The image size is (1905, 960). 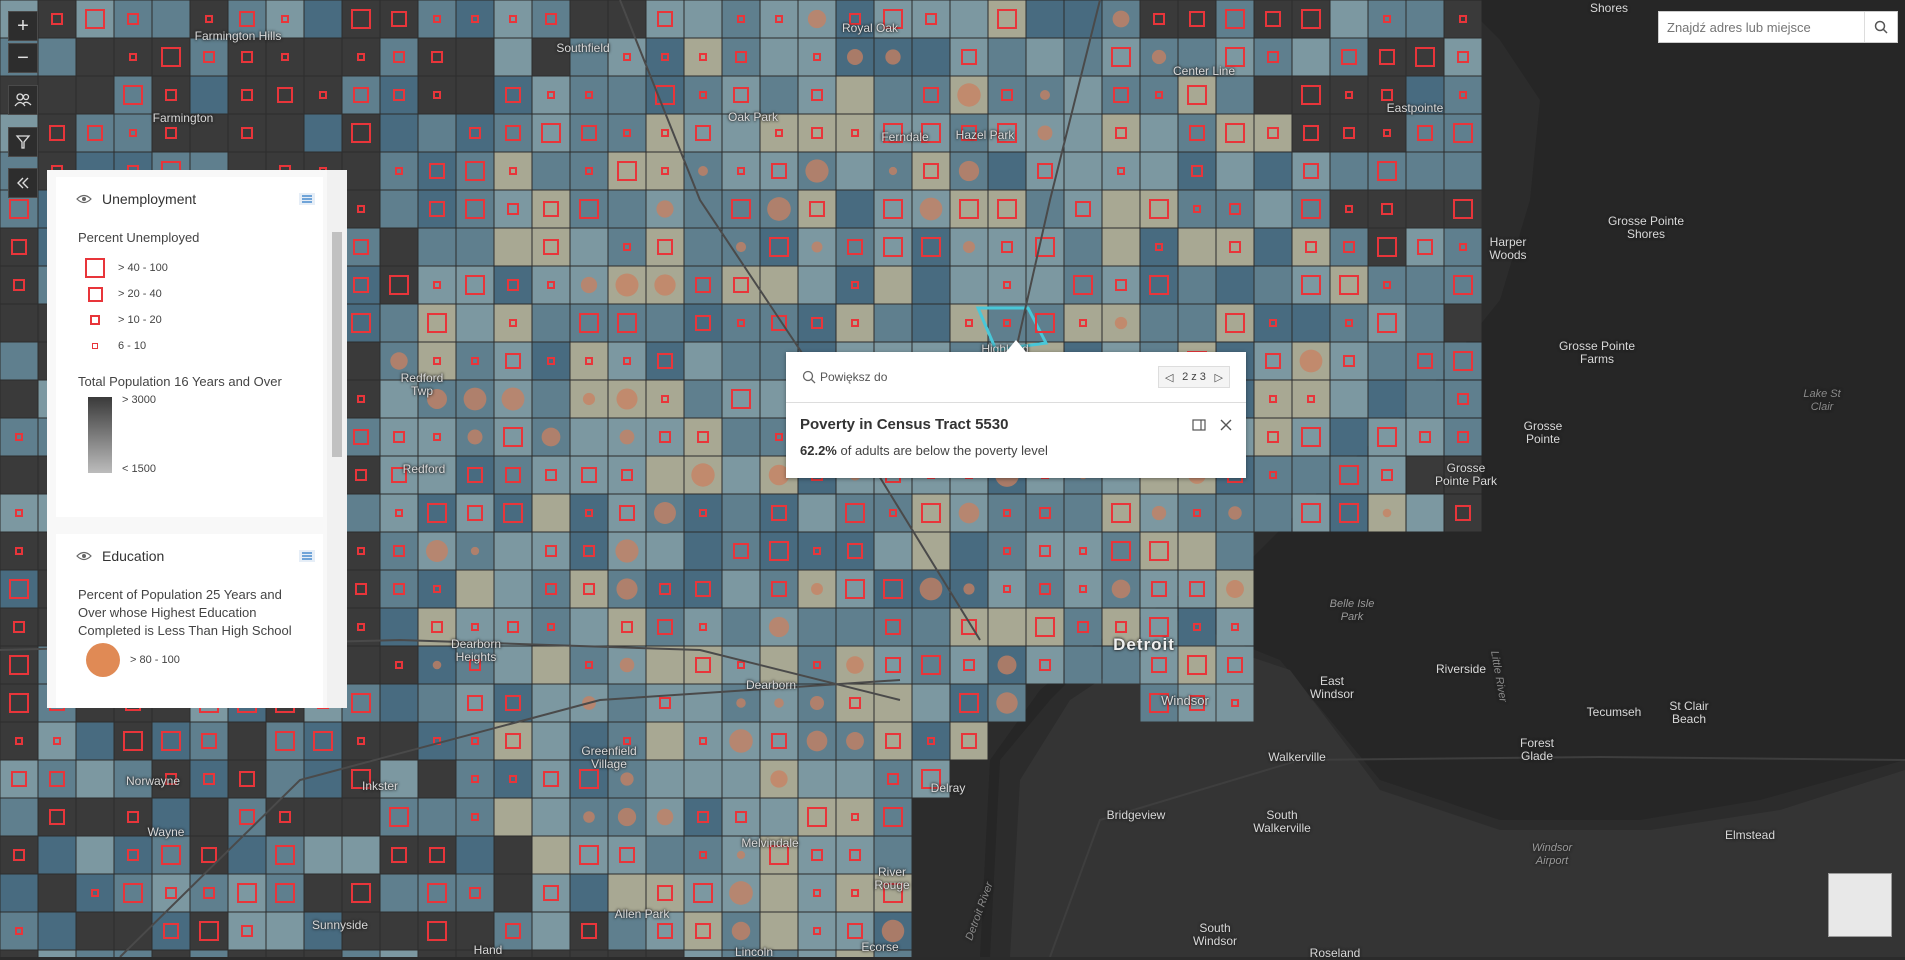 I want to click on layers-button, so click(x=23, y=100).